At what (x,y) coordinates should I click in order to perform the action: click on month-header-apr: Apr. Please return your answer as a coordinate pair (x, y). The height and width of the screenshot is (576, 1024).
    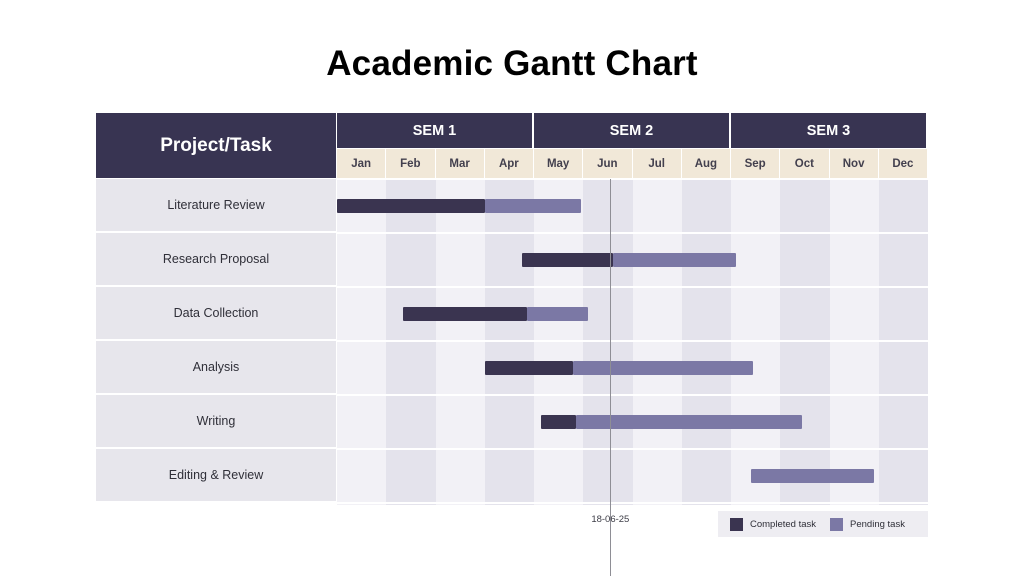
    Looking at the image, I should click on (509, 163).